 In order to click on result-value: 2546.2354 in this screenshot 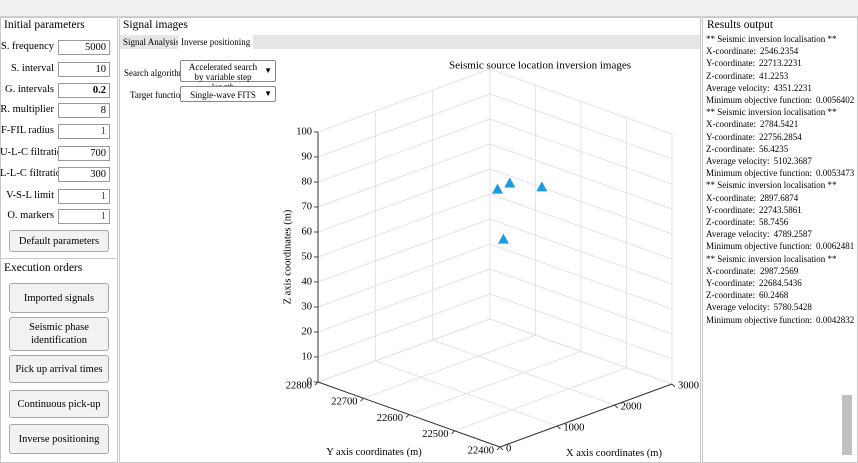, I will do `click(779, 51)`.